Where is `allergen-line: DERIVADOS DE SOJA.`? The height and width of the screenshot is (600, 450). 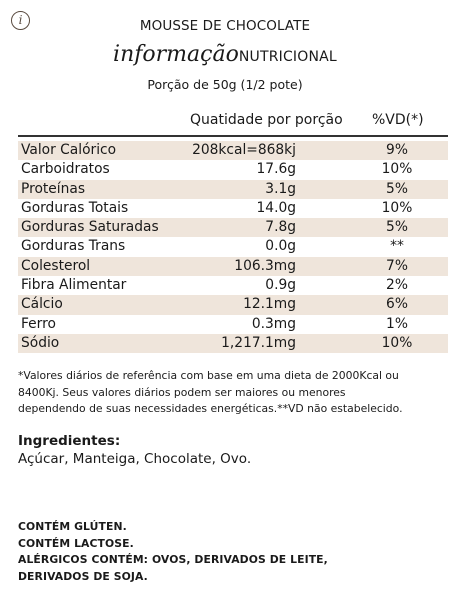
allergen-line: DERIVADOS DE SOJA. is located at coordinates (83, 577).